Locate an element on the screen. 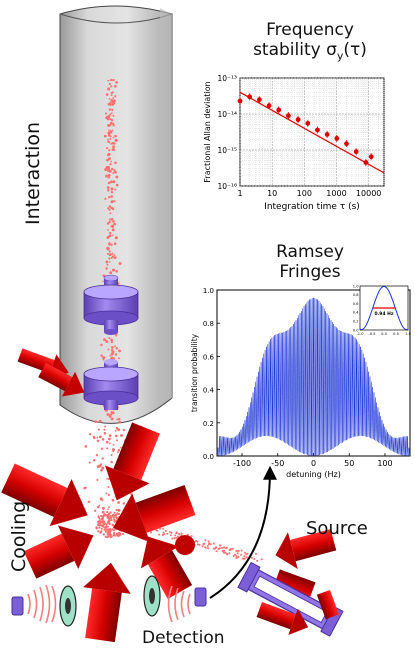 The height and width of the screenshot is (651, 415). ramsey-title-line1: Ramsey is located at coordinates (310, 252).